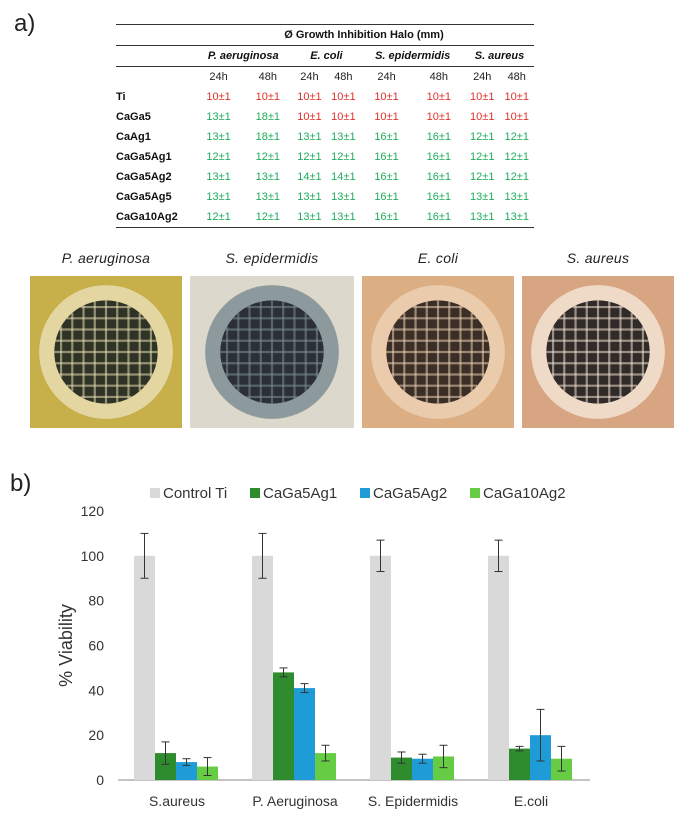 Image resolution: width=694 pixels, height=816 pixels. Describe the element at coordinates (96, 690) in the screenshot. I see `y-tick-label: 40` at that location.